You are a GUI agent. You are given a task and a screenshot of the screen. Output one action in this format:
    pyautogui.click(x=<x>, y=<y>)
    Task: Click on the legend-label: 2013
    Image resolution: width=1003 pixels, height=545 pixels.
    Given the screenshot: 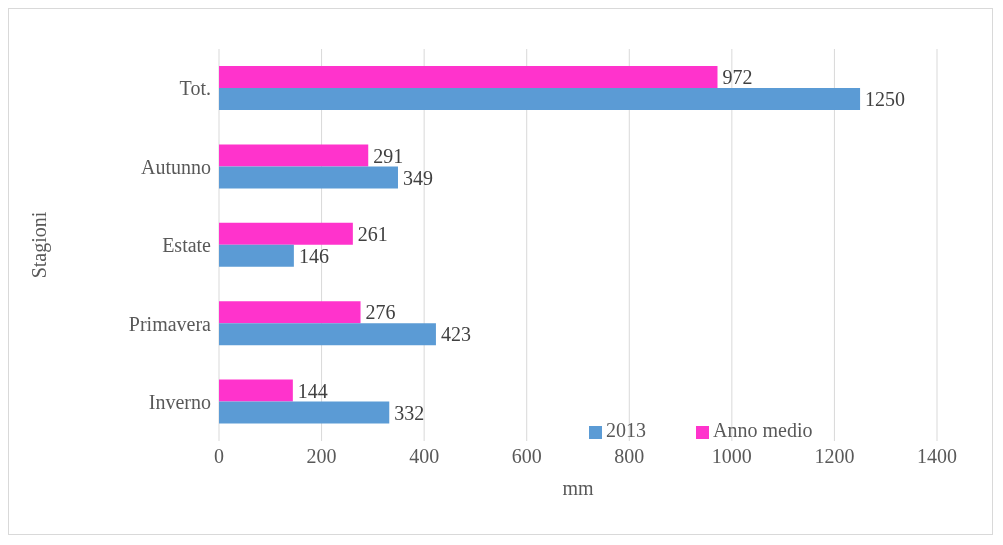 What is the action you would take?
    pyautogui.click(x=626, y=430)
    